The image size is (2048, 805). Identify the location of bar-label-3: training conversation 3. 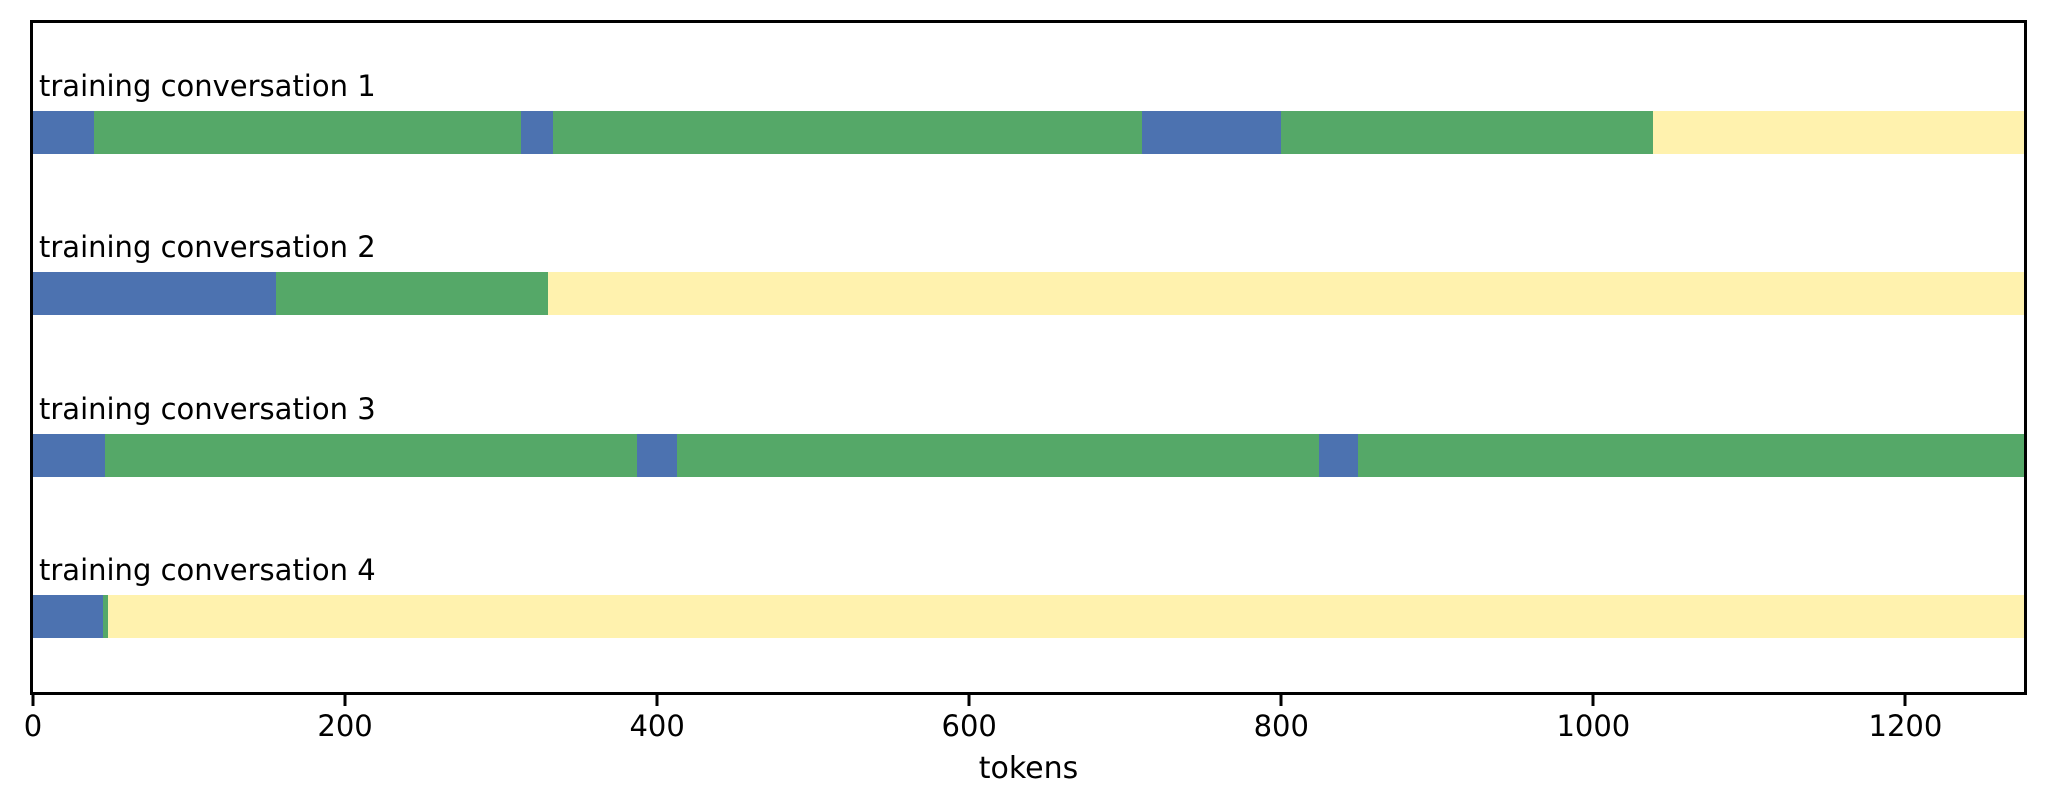
(207, 409).